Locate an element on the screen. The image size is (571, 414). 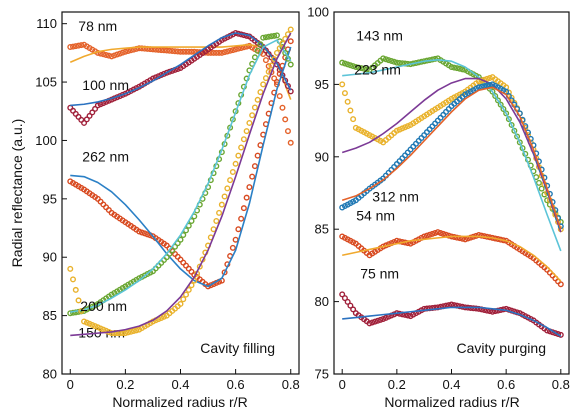
right-y-tick-label: 85 is located at coordinates (322, 229).